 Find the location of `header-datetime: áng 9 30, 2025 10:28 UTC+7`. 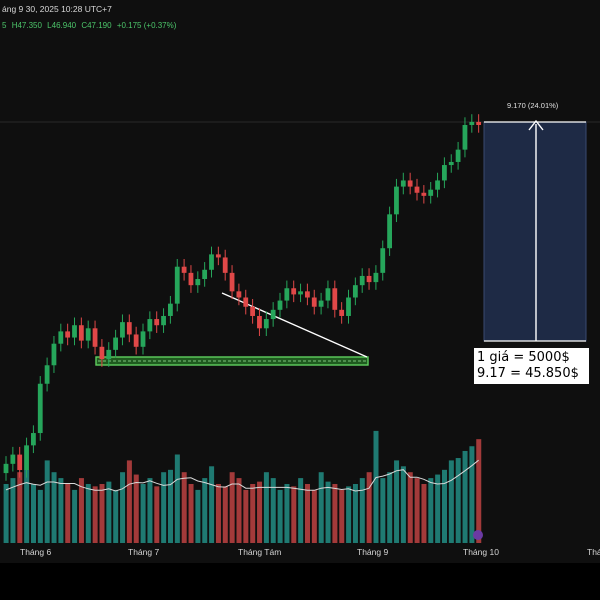

header-datetime: áng 9 30, 2025 10:28 UTC+7 is located at coordinates (57, 9).